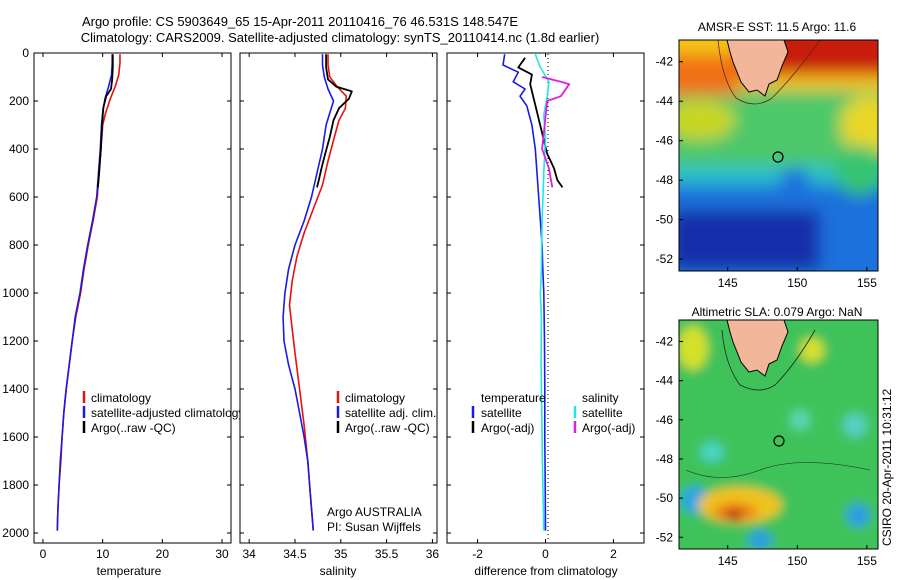 Image resolution: width=900 pixels, height=580 pixels. I want to click on y-tick-label: 1600, so click(15, 437).